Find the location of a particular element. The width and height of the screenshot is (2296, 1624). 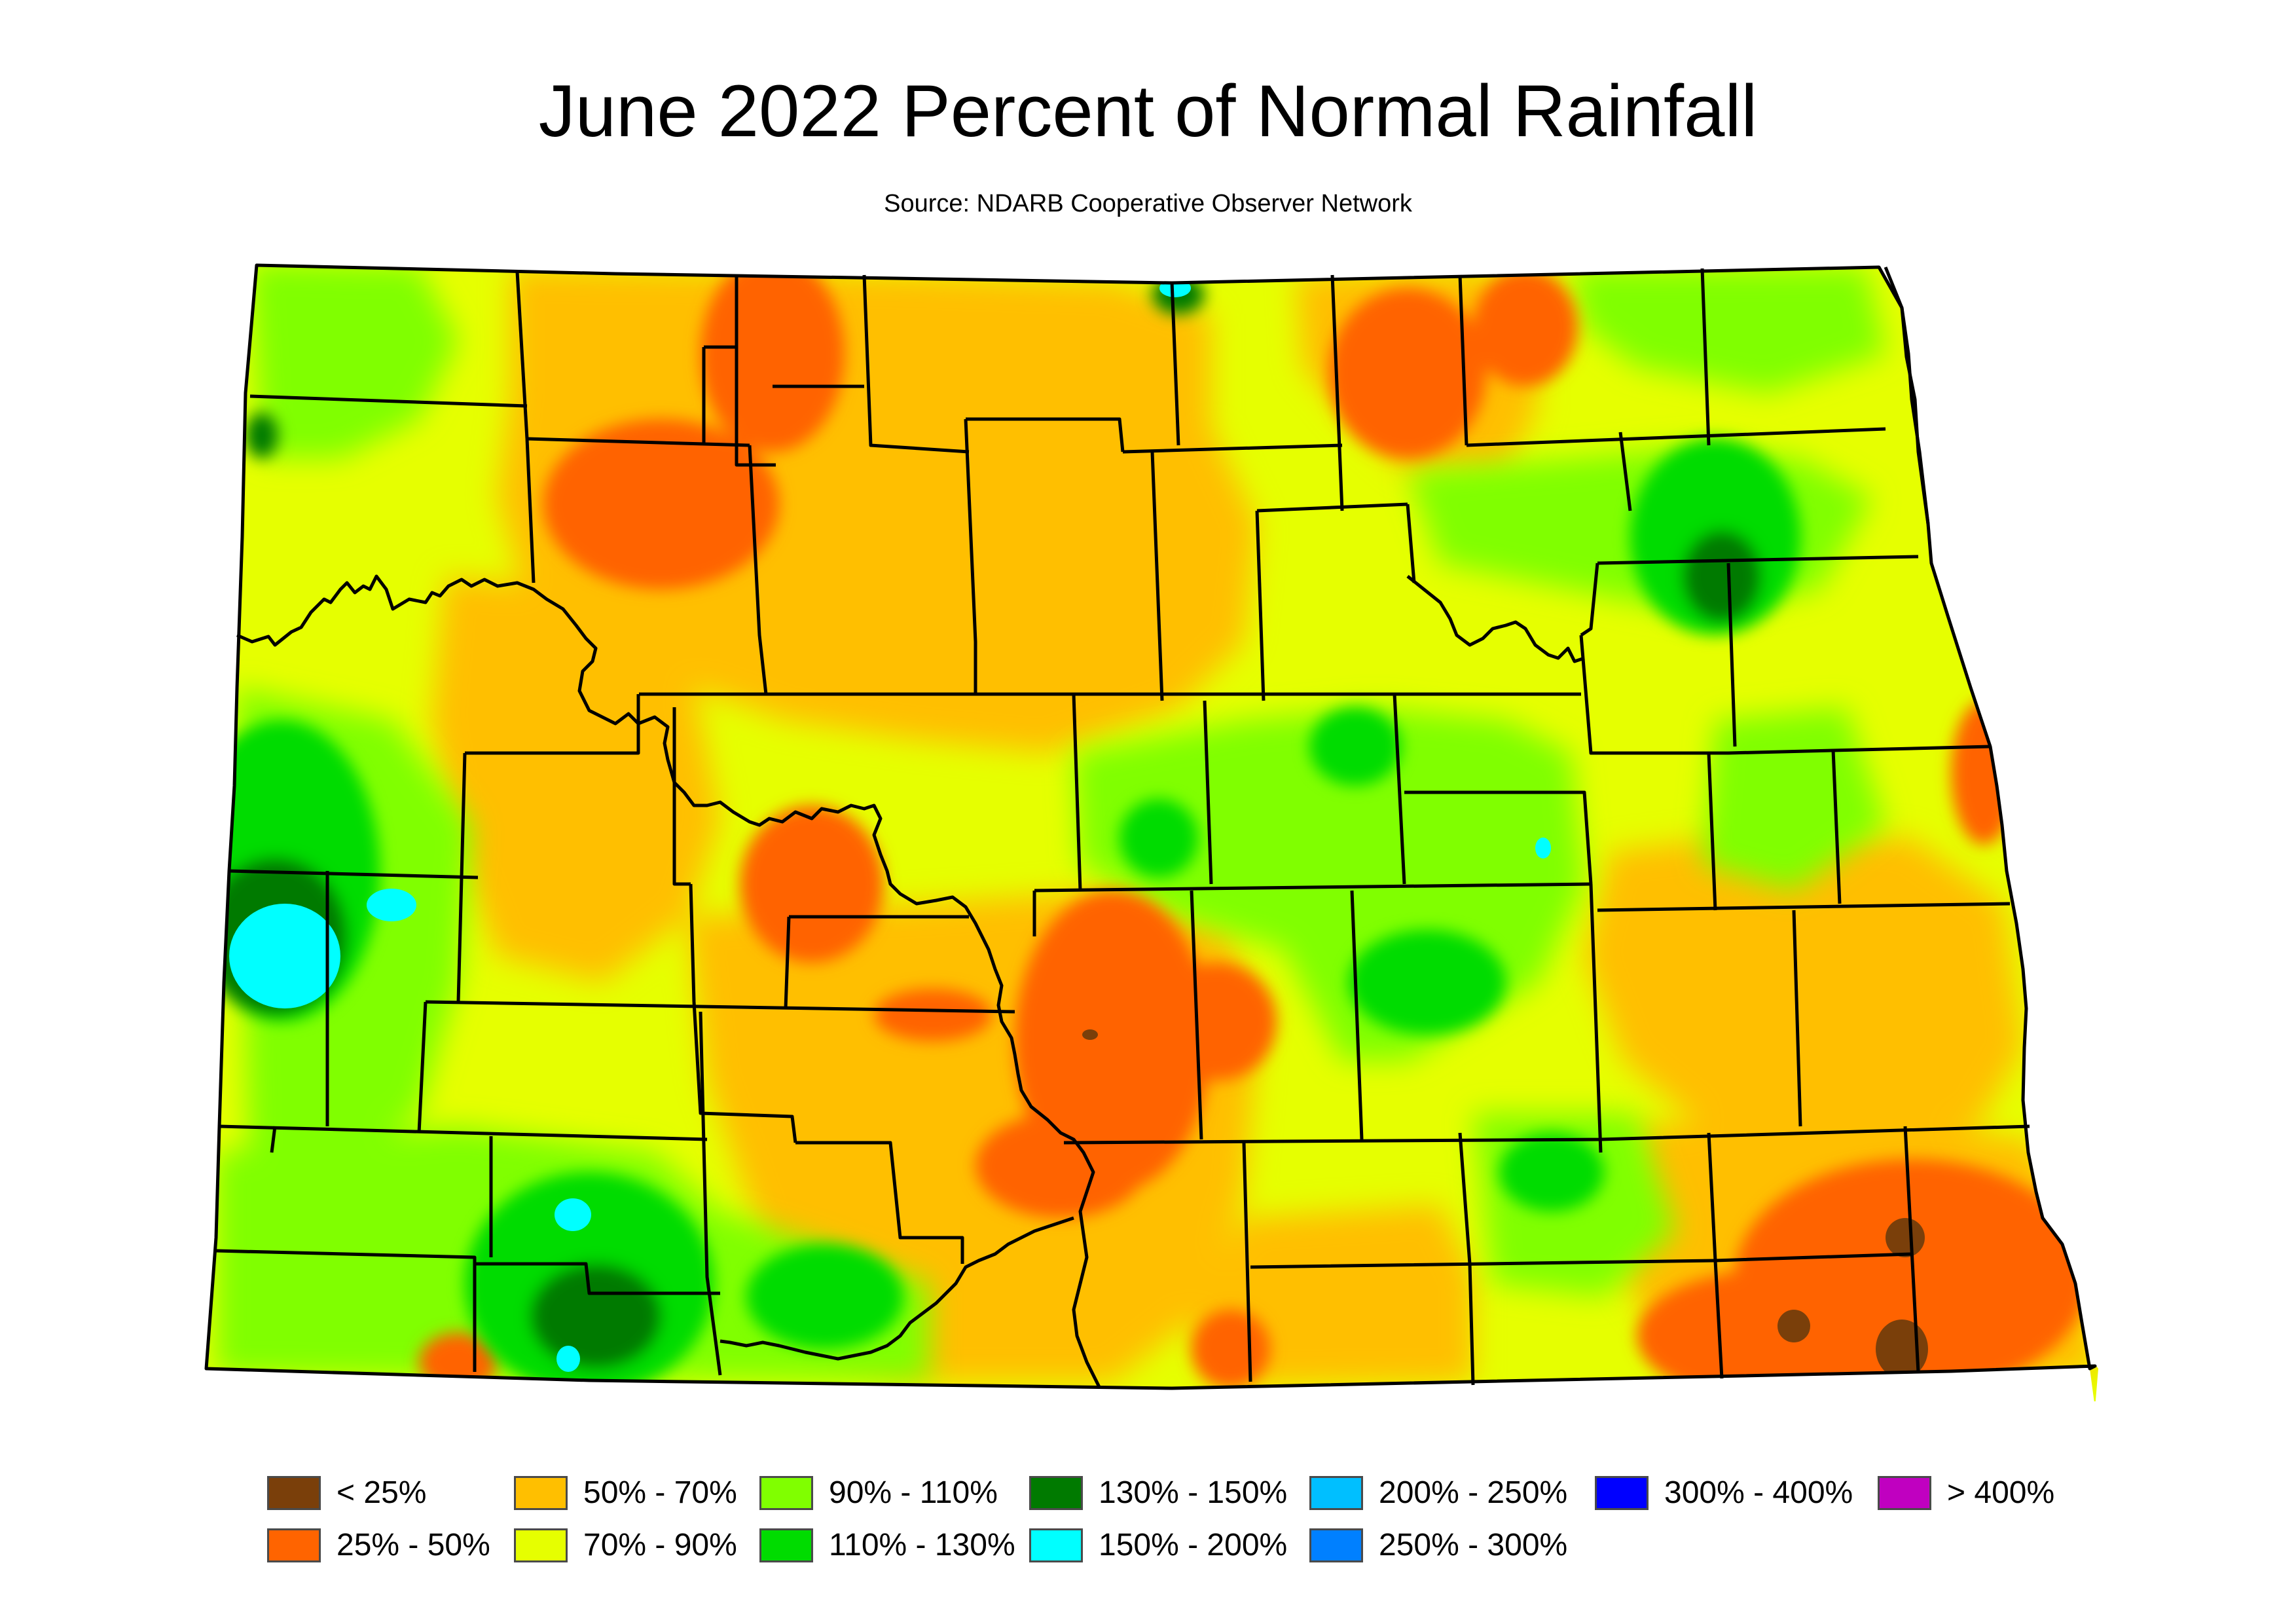

shade-cyan-west is located at coordinates (284, 956).